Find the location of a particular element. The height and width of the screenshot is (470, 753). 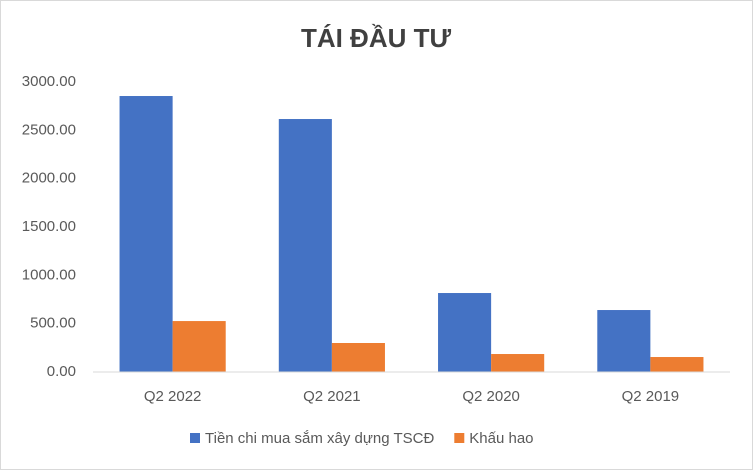

x-tick-label: Q2 2020 is located at coordinates (491, 396).